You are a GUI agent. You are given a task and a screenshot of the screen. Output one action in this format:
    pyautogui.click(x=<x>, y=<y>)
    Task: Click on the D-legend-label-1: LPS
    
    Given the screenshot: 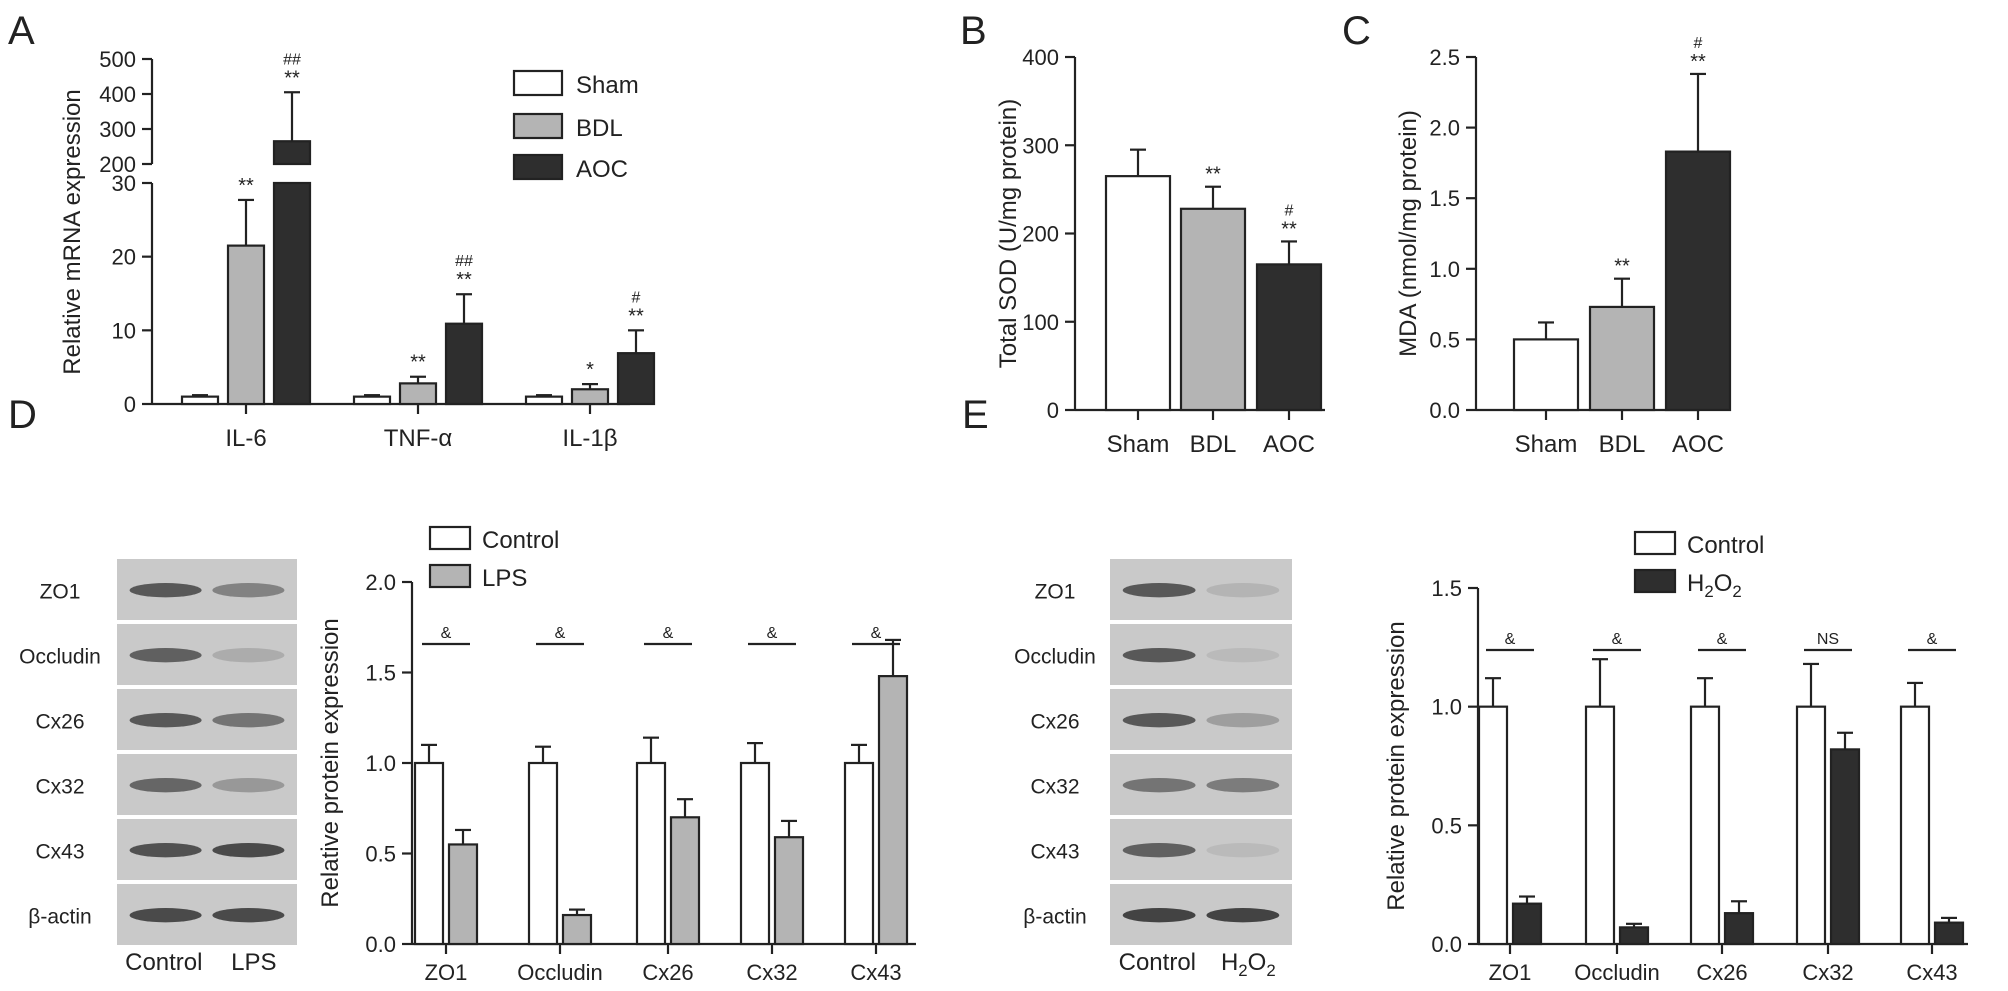 What is the action you would take?
    pyautogui.click(x=504, y=578)
    